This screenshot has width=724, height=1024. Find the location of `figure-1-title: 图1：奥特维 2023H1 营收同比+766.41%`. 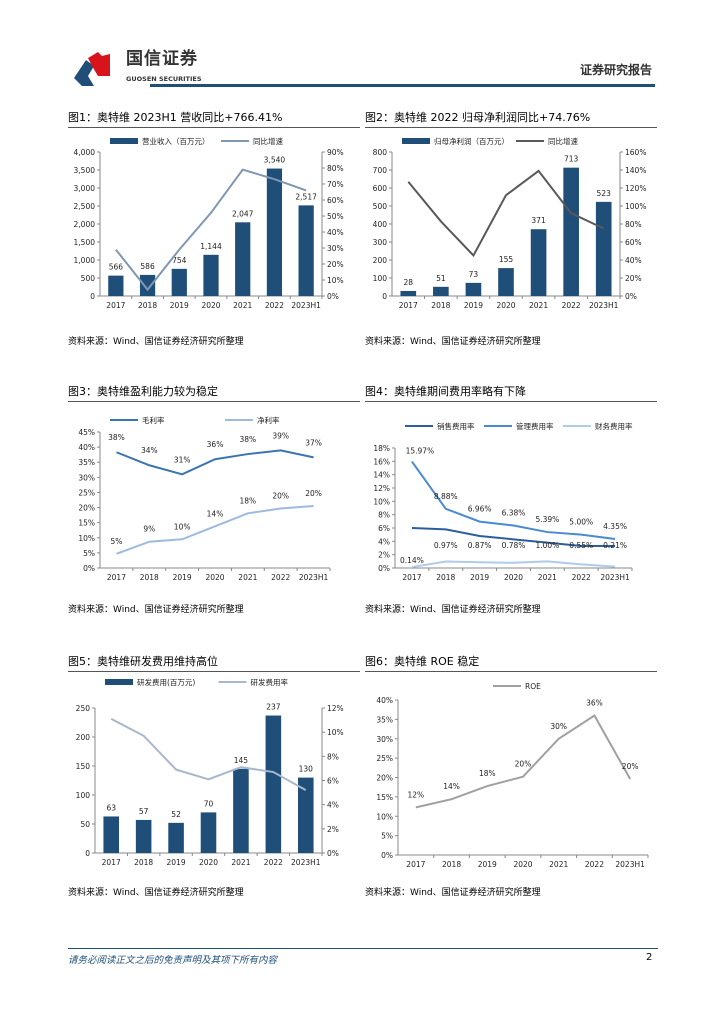

figure-1-title: 图1：奥特维 2023H1 营收同比+766.41% is located at coordinates (175, 117).